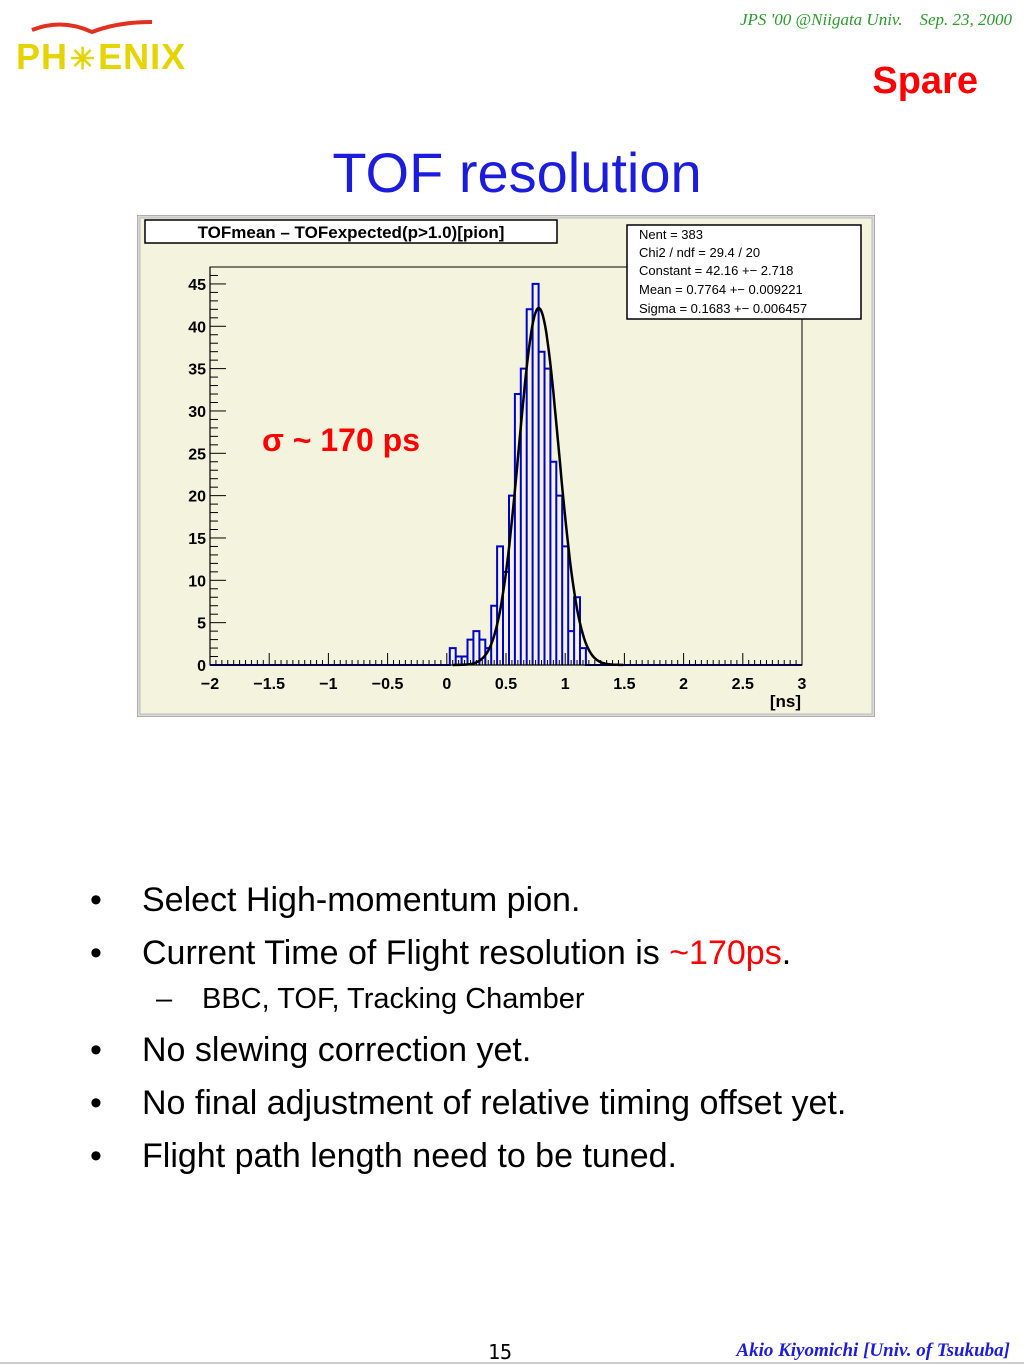 This screenshot has width=1024, height=1365. I want to click on sub-bullet-text: BBC, TOF, Tracking Chamber, so click(393, 999).